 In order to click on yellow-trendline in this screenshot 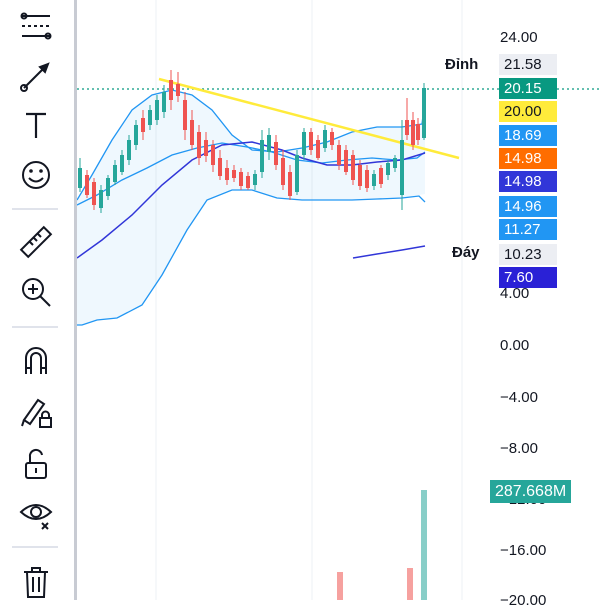, I will do `click(309, 118)`.